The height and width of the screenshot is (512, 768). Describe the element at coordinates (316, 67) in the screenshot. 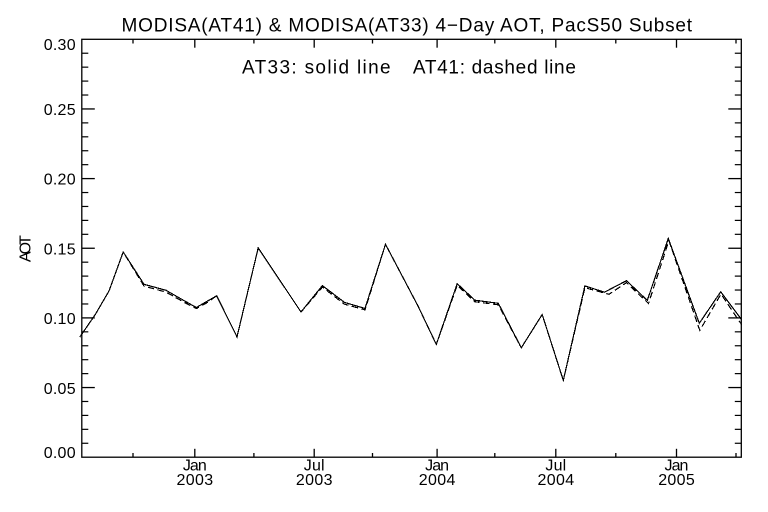

I see `svg-text: AT33: solid line` at that location.